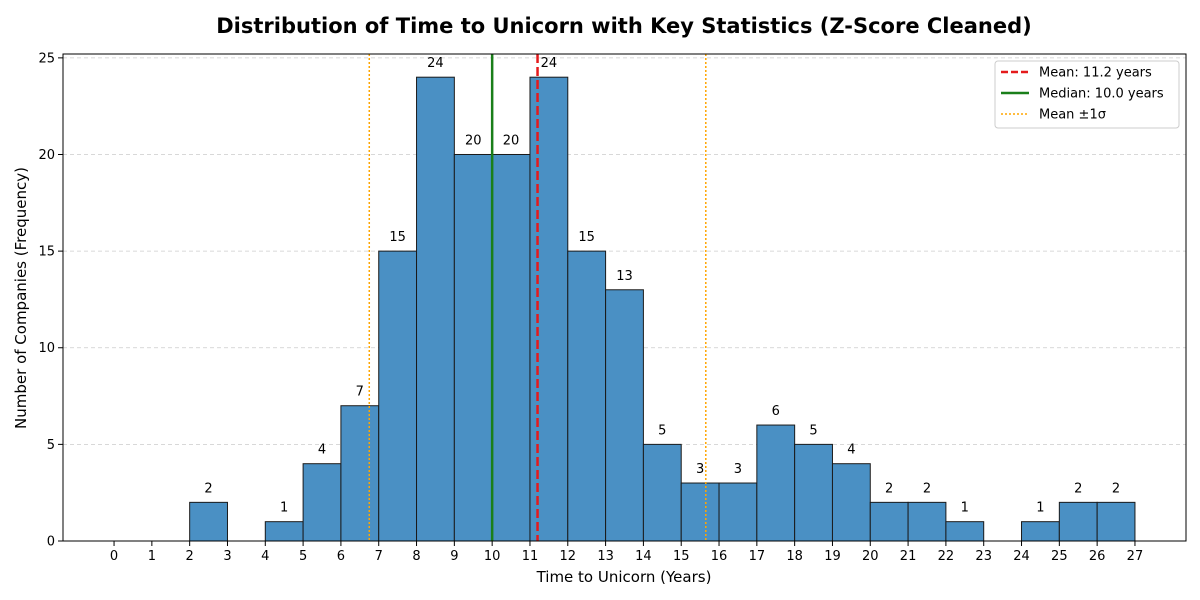 The image size is (1200, 600). I want to click on legend-label: Mean: 11.2 years, so click(1095, 73).